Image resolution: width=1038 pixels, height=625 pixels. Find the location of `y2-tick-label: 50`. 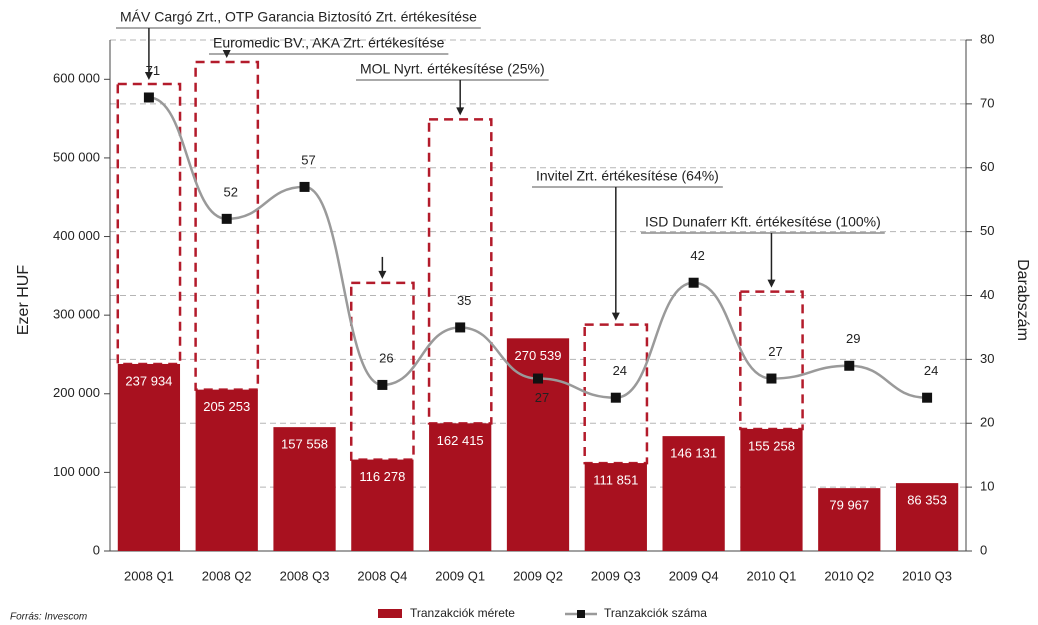

y2-tick-label: 50 is located at coordinates (987, 230).